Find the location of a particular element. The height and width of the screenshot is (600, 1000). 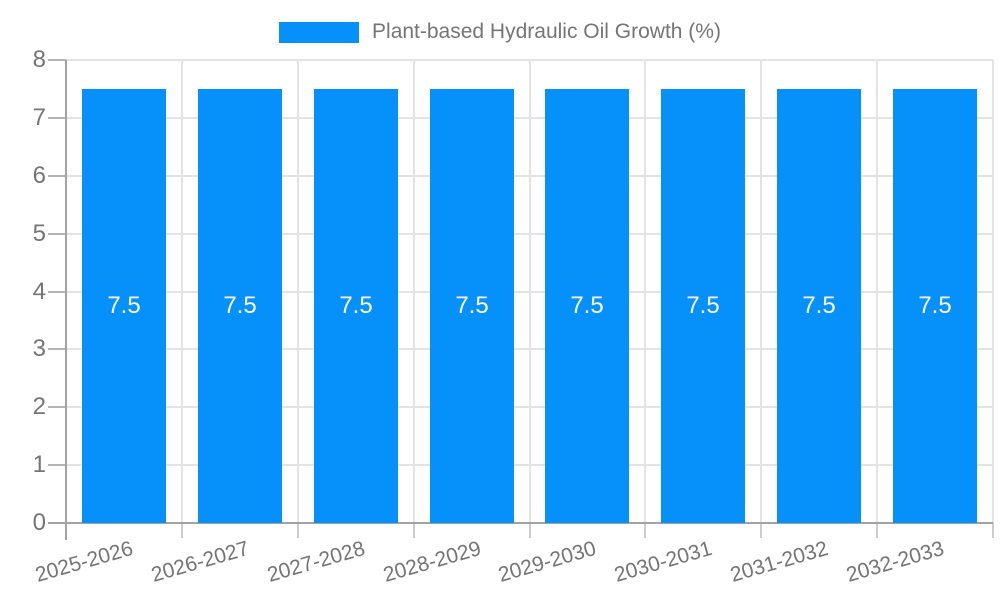

y-tick-label: 2 is located at coordinates (39, 406).